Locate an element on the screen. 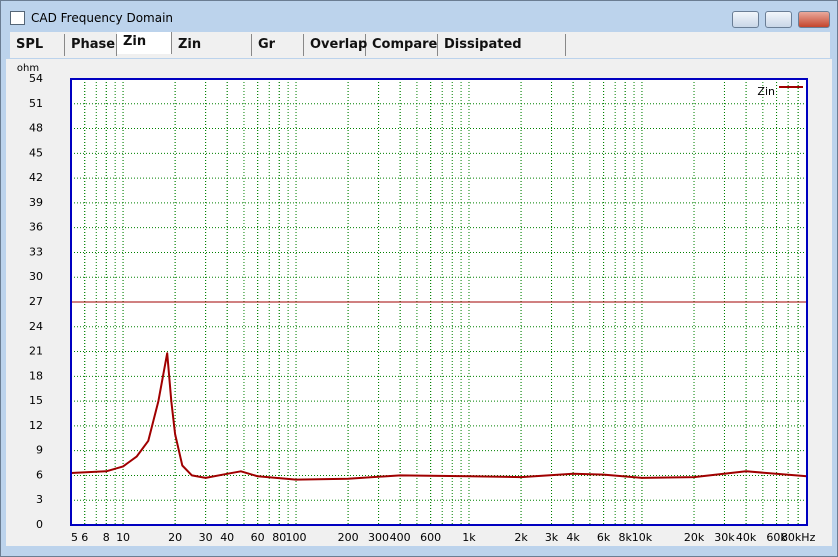 This screenshot has width=838, height=557. y-tick-label: 39 is located at coordinates (36, 202).